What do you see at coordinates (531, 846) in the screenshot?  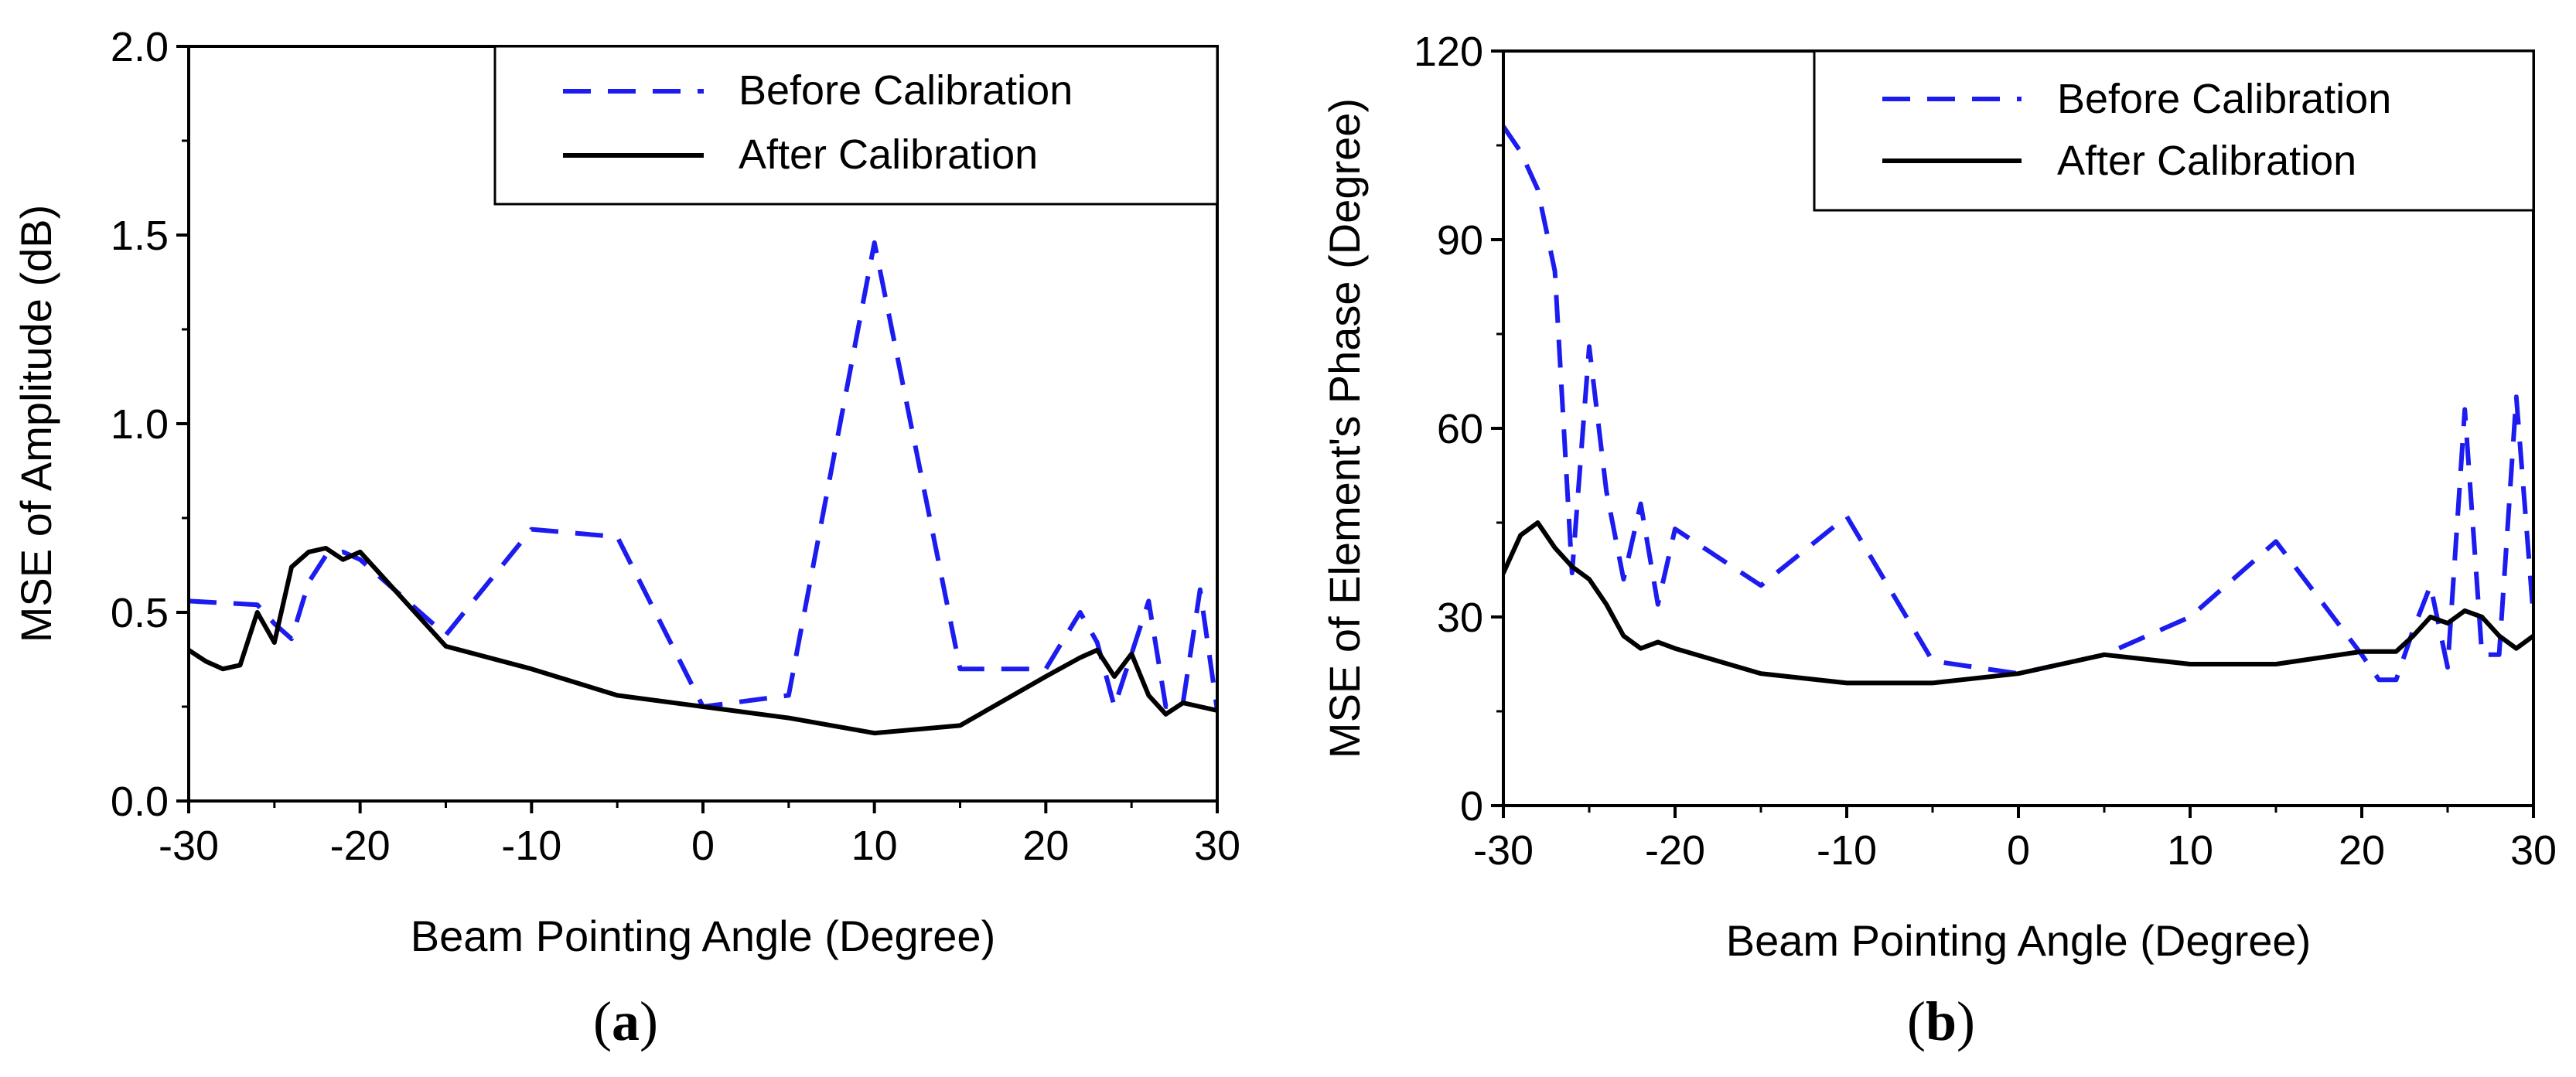 I see `x-tick-label-a: -10` at bounding box center [531, 846].